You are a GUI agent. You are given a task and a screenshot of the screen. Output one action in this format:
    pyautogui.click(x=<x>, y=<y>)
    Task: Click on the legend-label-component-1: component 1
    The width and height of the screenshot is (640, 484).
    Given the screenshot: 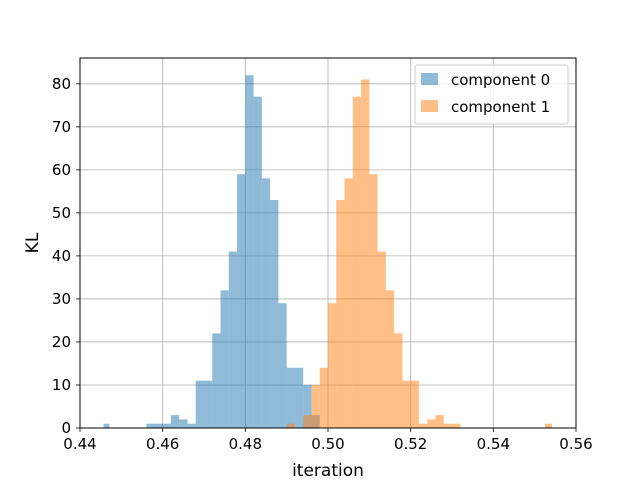 What is the action you would take?
    pyautogui.click(x=500, y=107)
    